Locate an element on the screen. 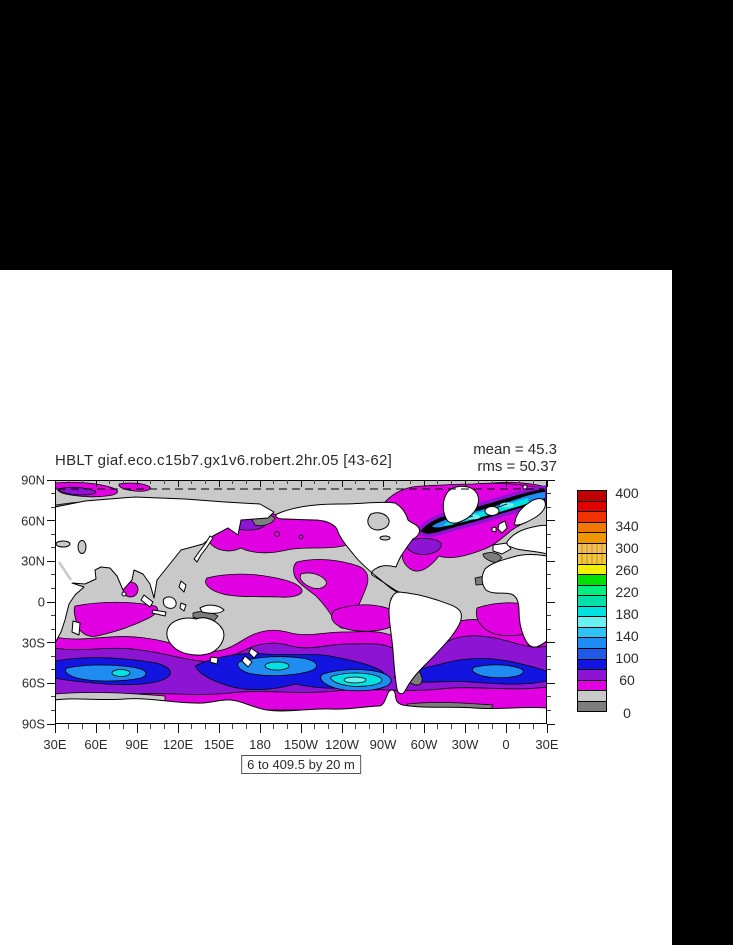 The height and width of the screenshot is (945, 733). land-japan is located at coordinates (203, 549).